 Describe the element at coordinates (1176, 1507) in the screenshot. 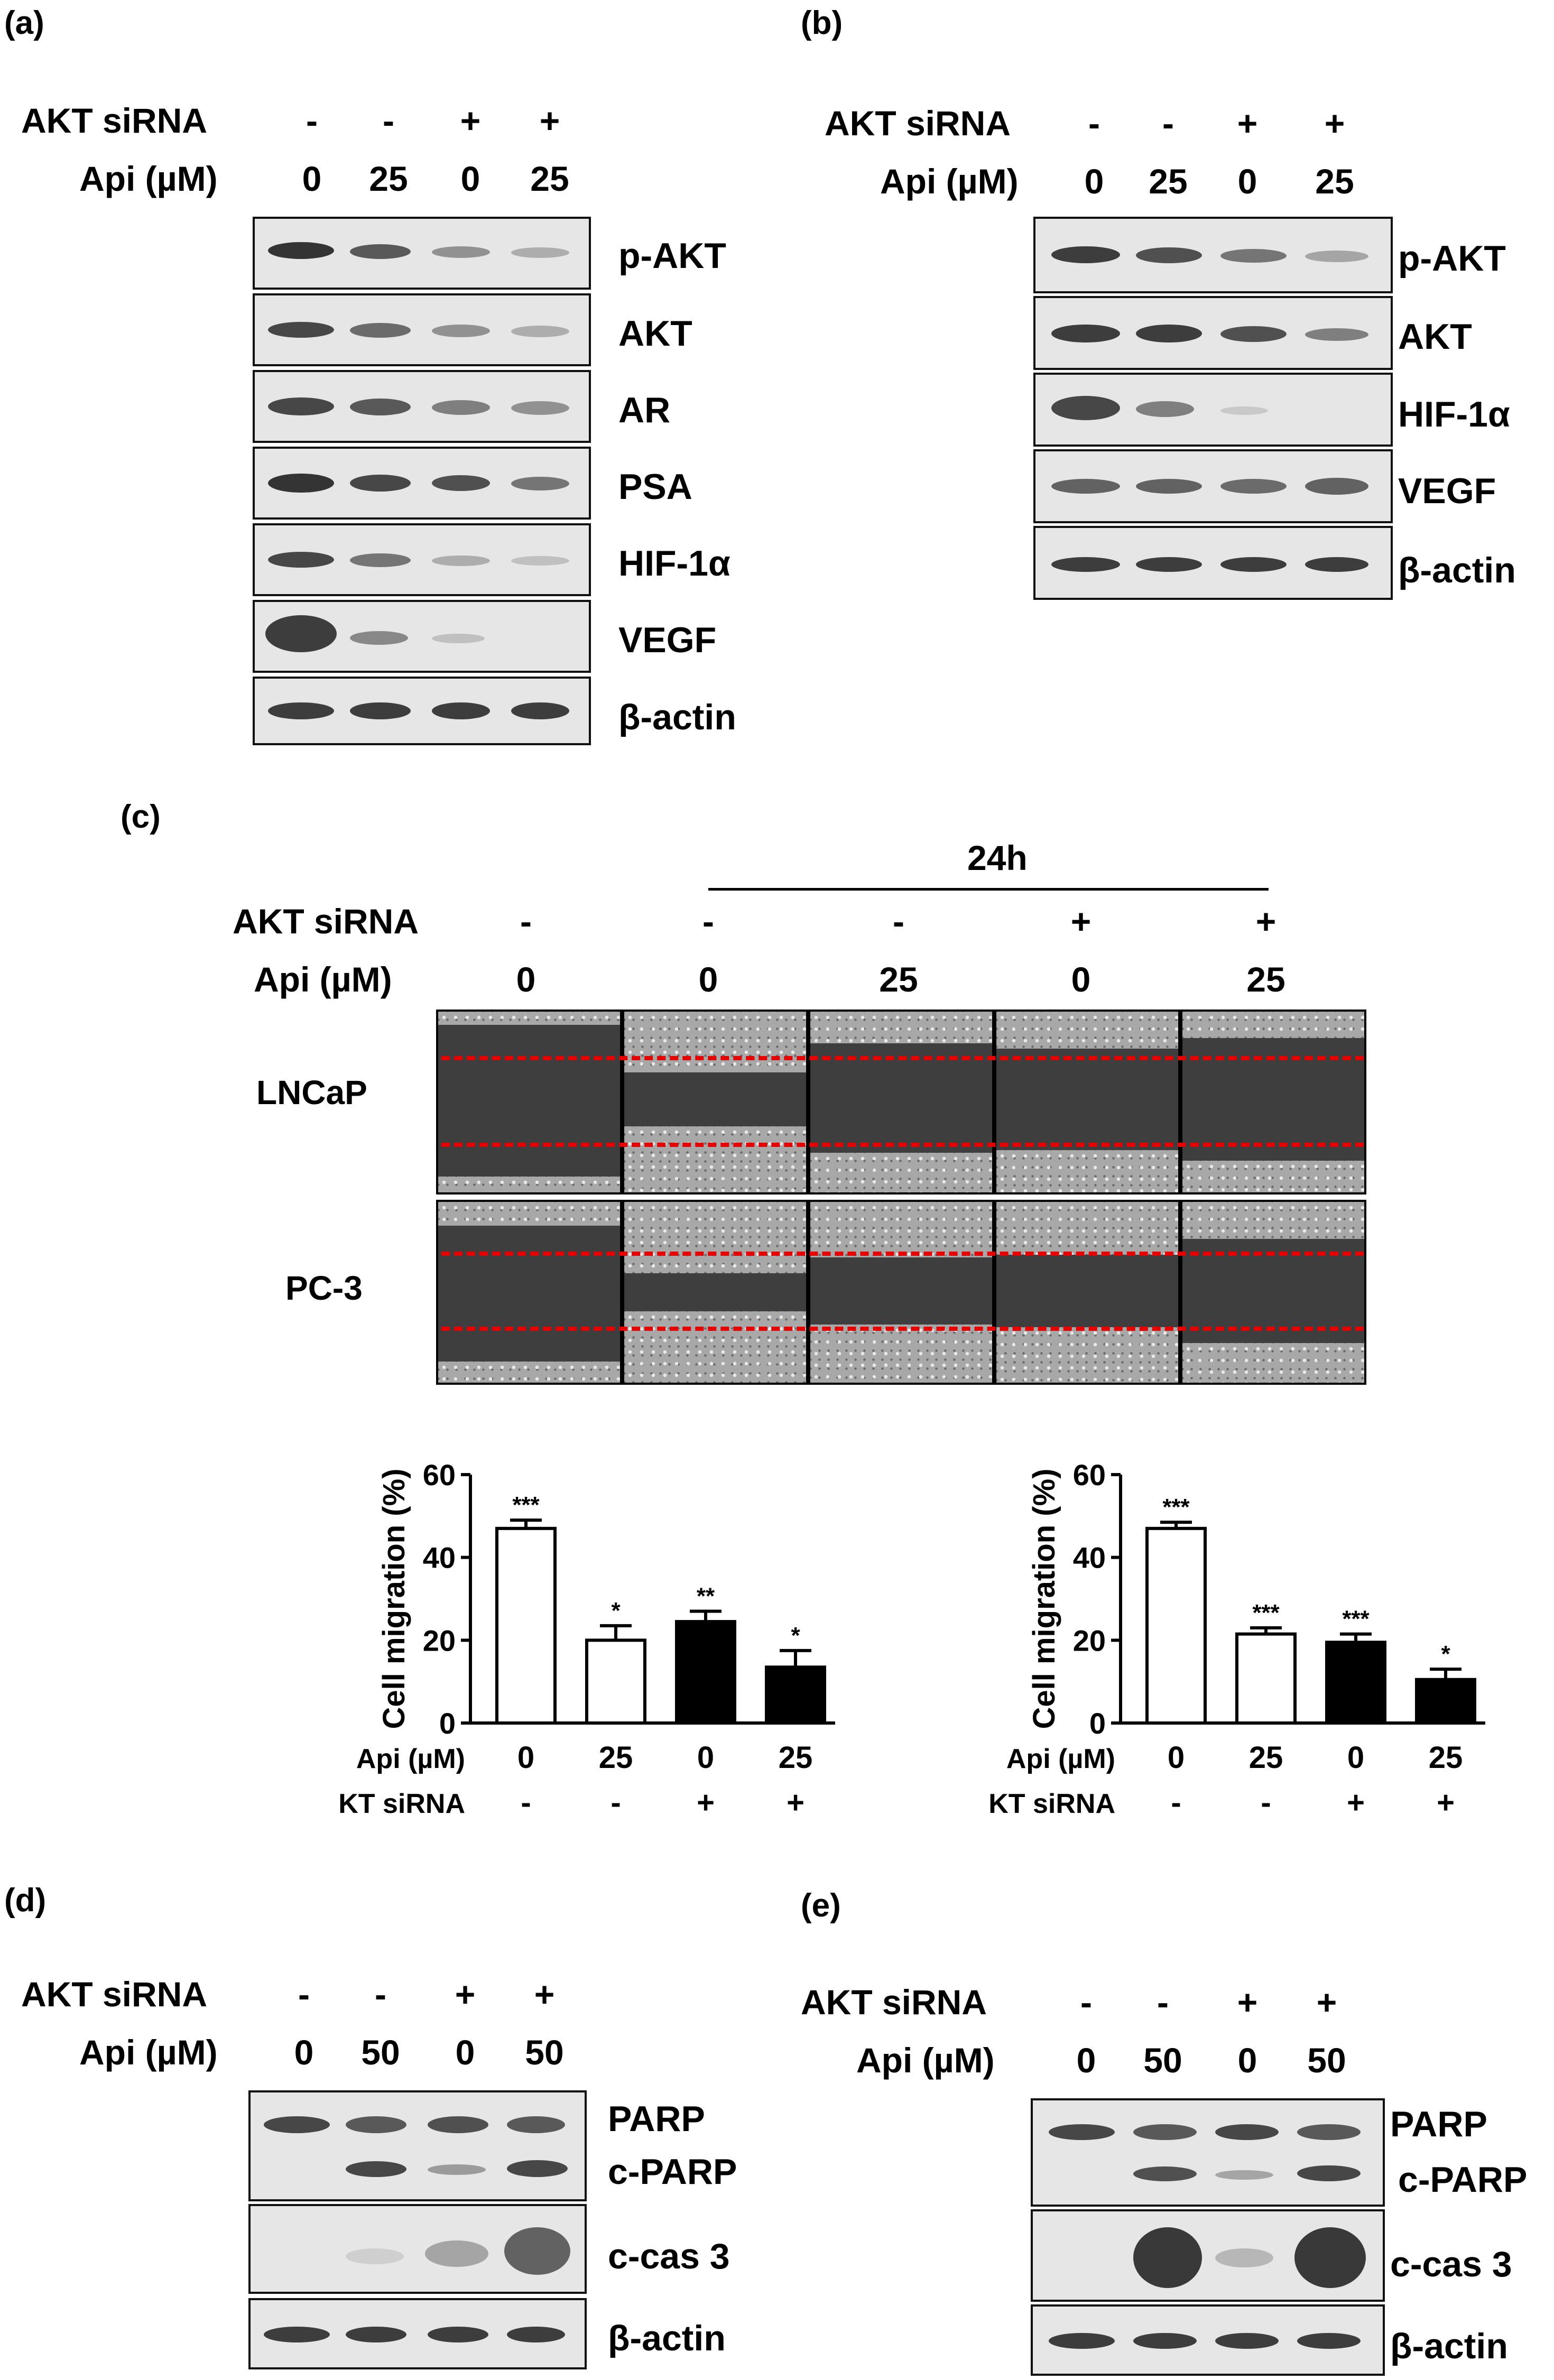

I see `chart-right-sig-0: ***` at that location.